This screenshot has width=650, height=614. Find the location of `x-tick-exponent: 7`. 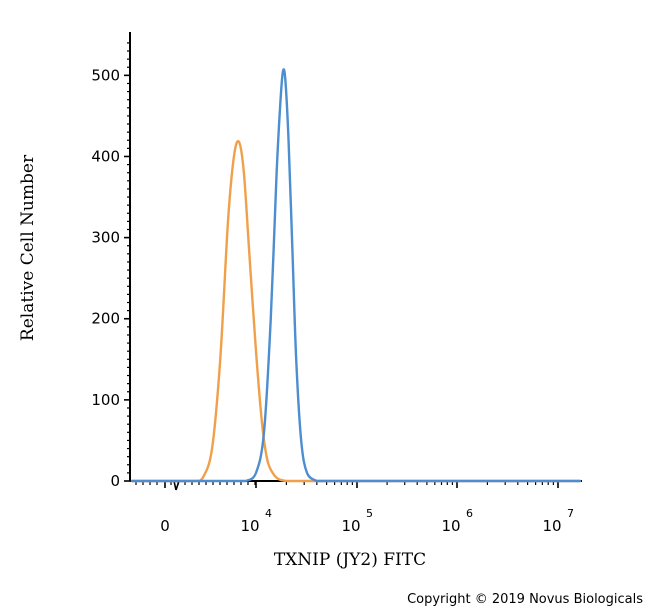

x-tick-exponent: 7 is located at coordinates (570, 513).